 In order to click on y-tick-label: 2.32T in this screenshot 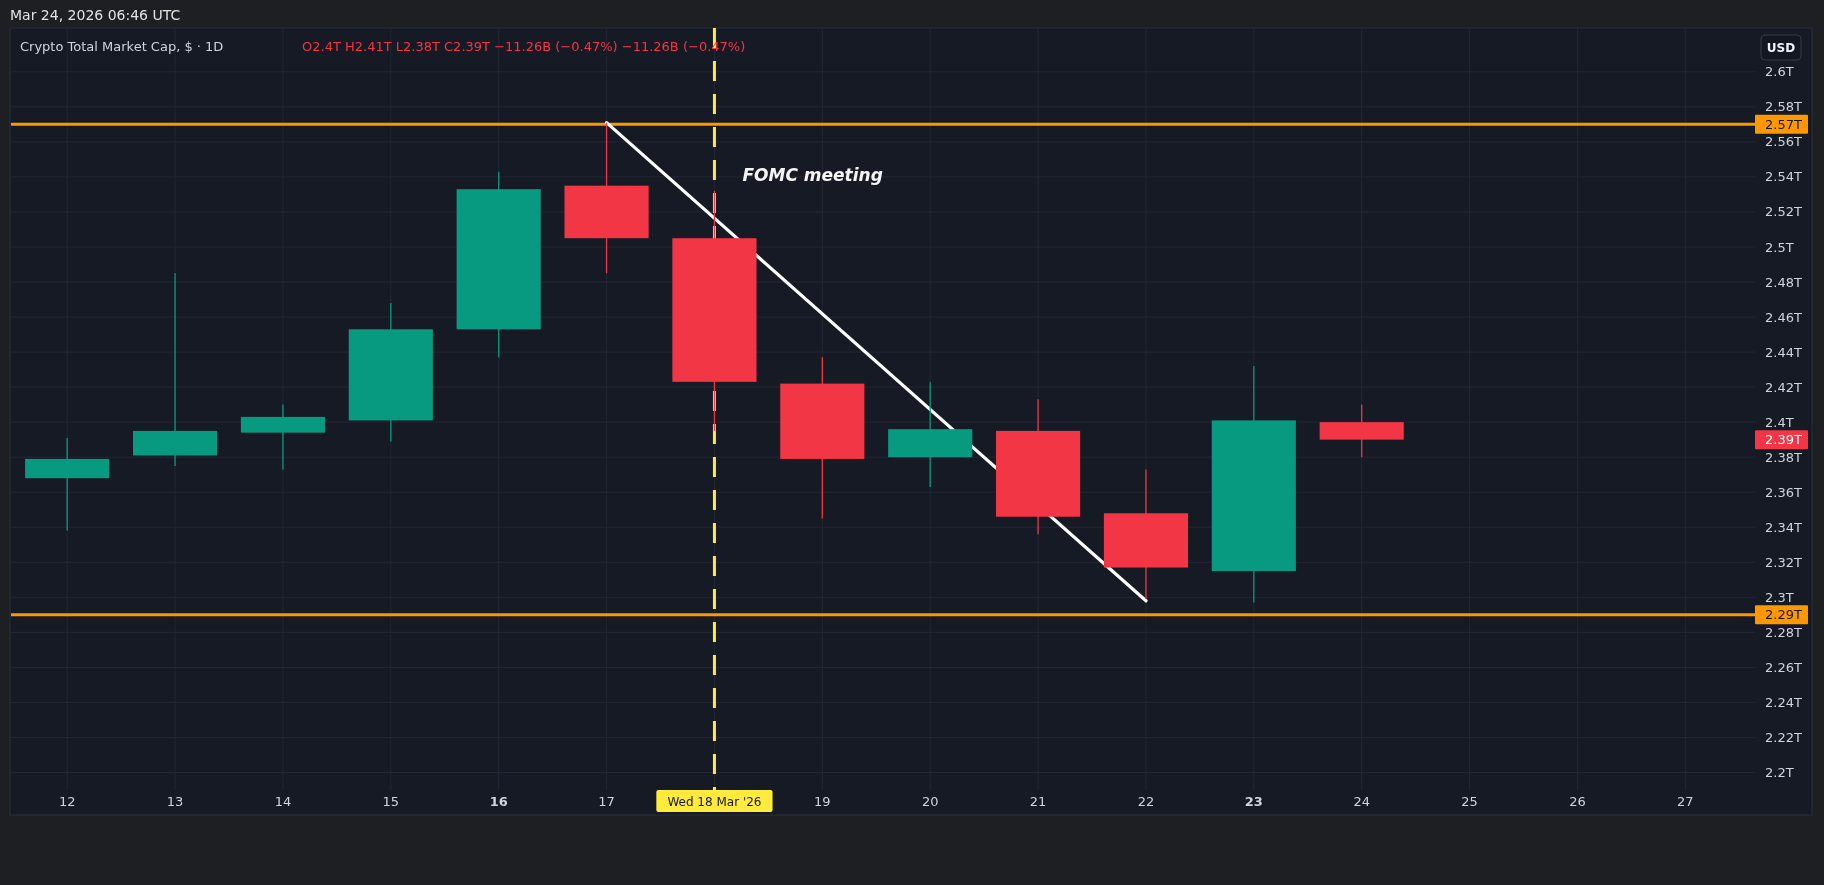, I will do `click(1783, 562)`.